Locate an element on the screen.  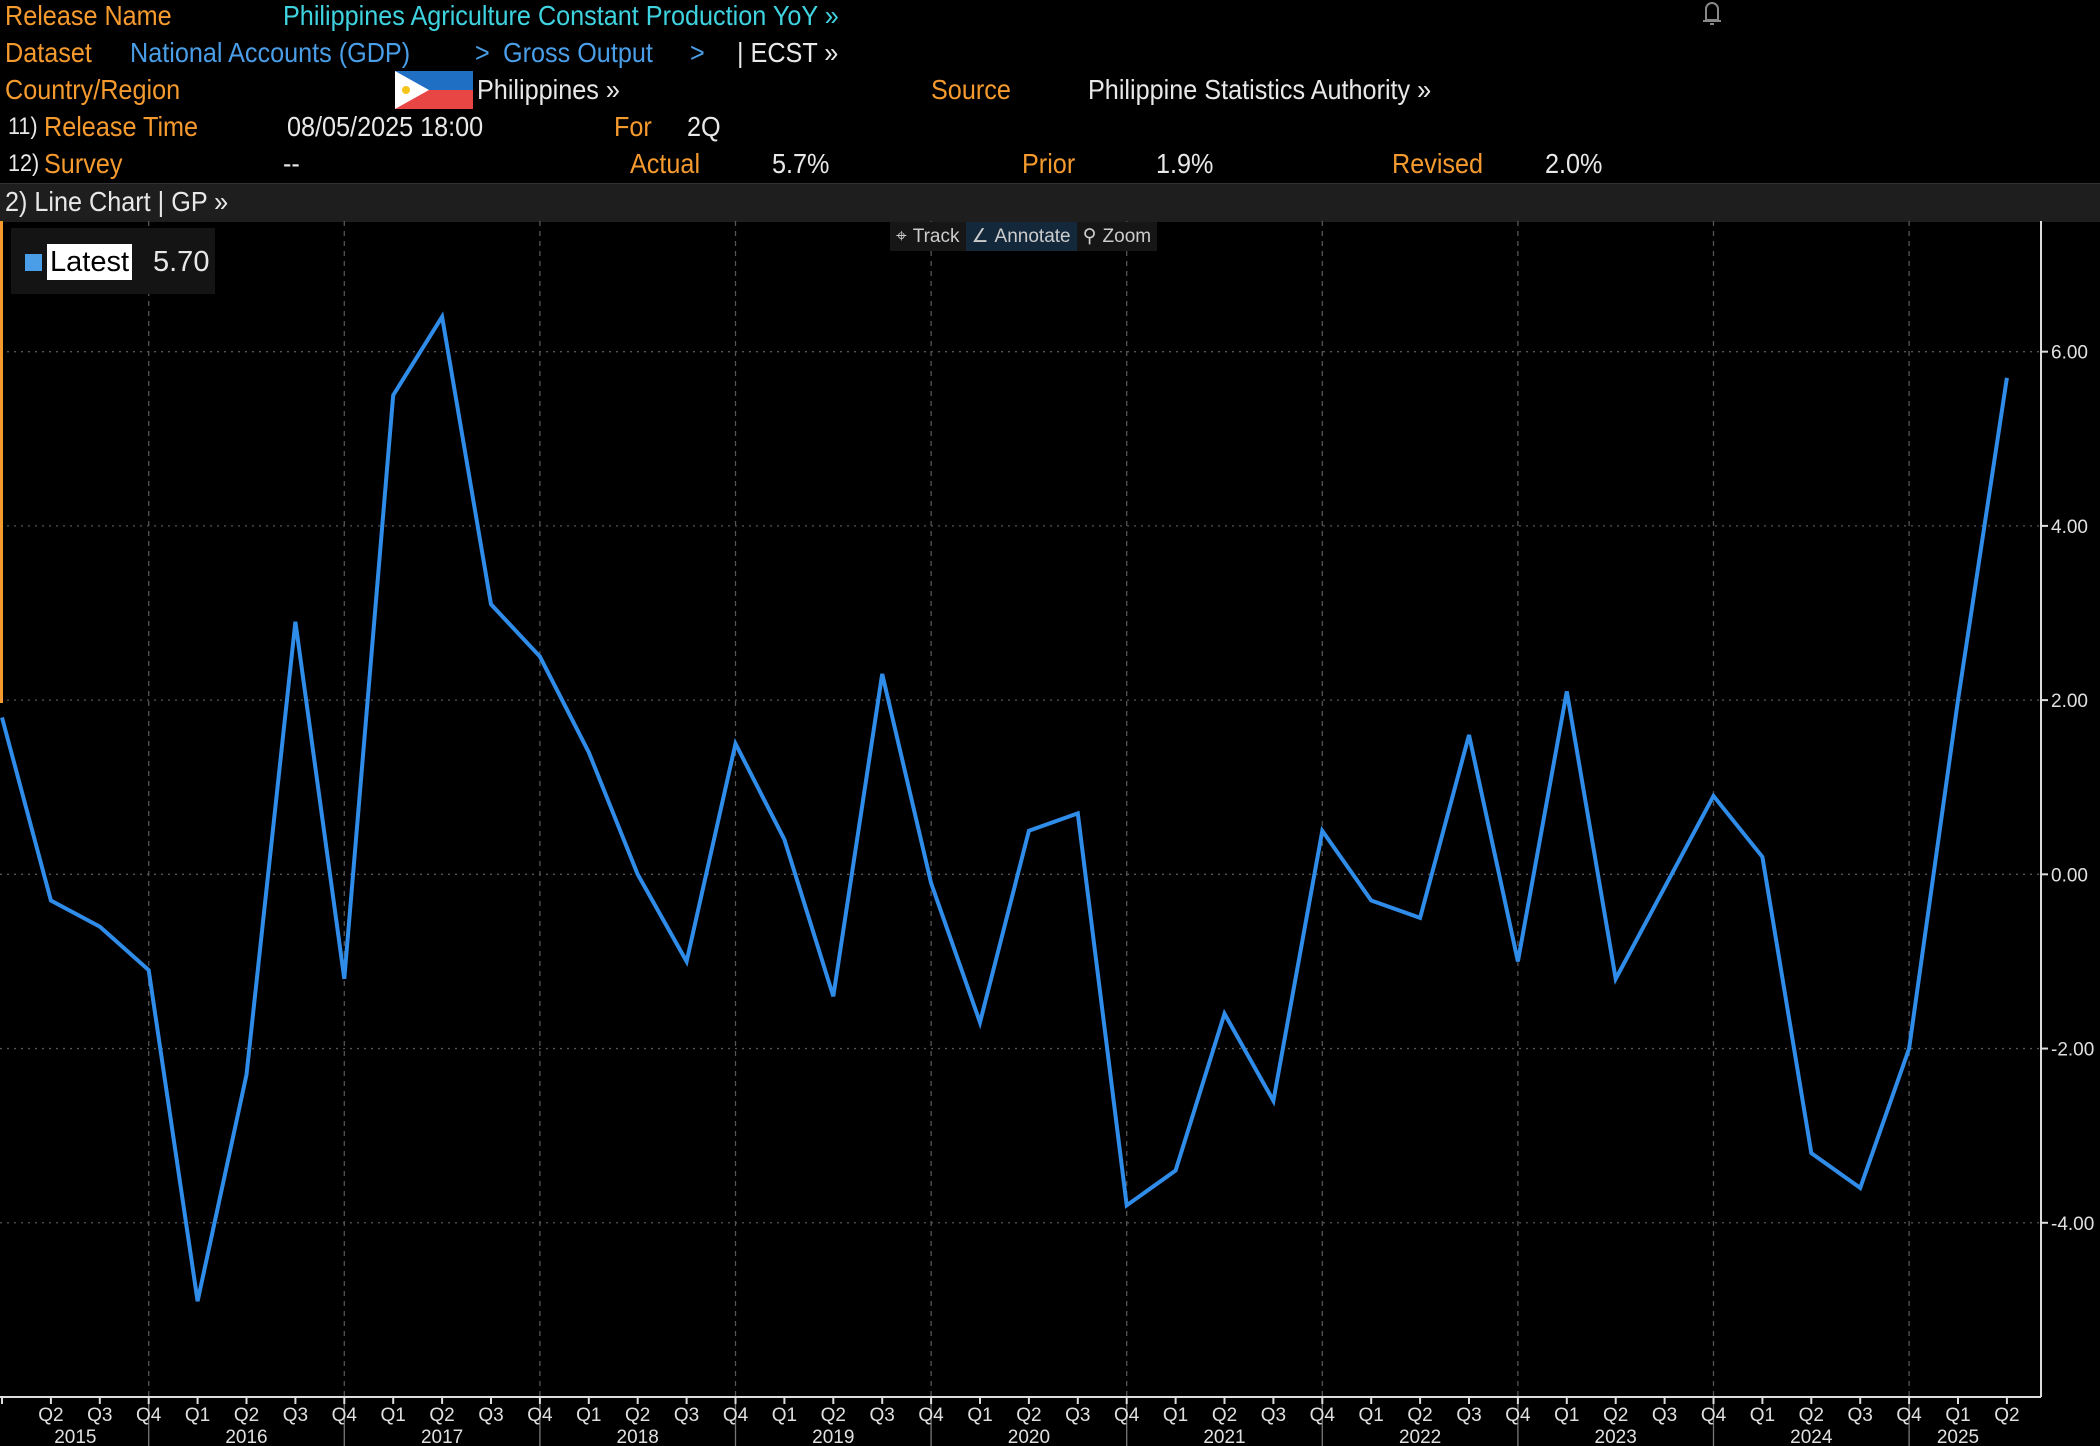
legend-swatch is located at coordinates (33, 262).